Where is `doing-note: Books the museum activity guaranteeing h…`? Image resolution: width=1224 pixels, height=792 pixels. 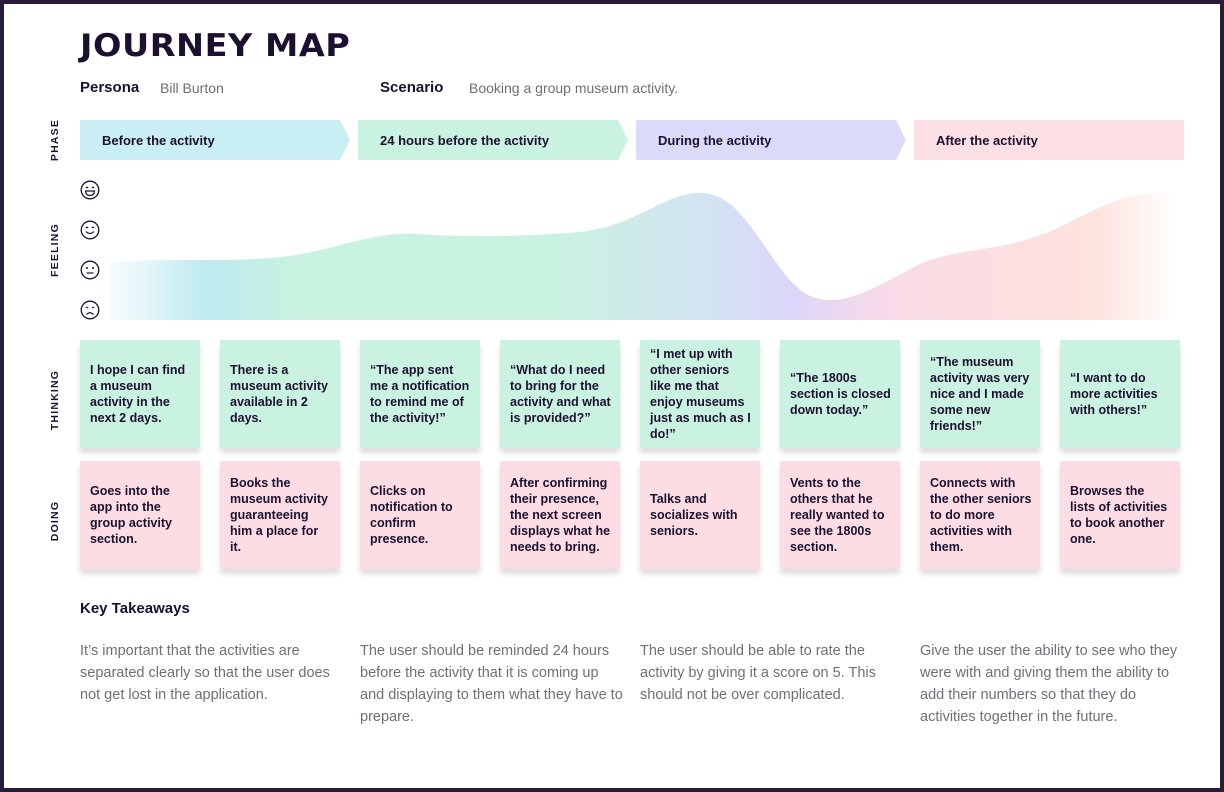 doing-note: Books the museum activity guaranteeing h… is located at coordinates (280, 515).